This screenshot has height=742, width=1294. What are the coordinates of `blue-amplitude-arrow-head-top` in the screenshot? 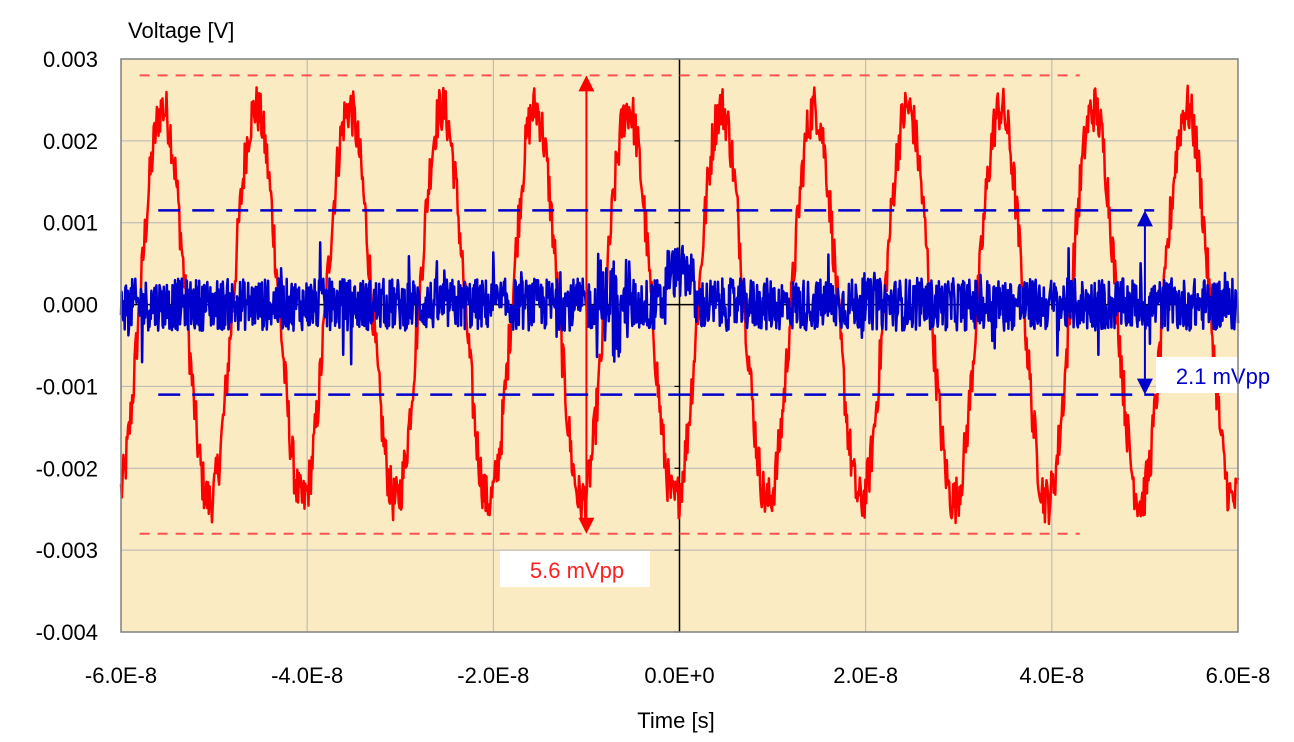 It's located at (1144, 218).